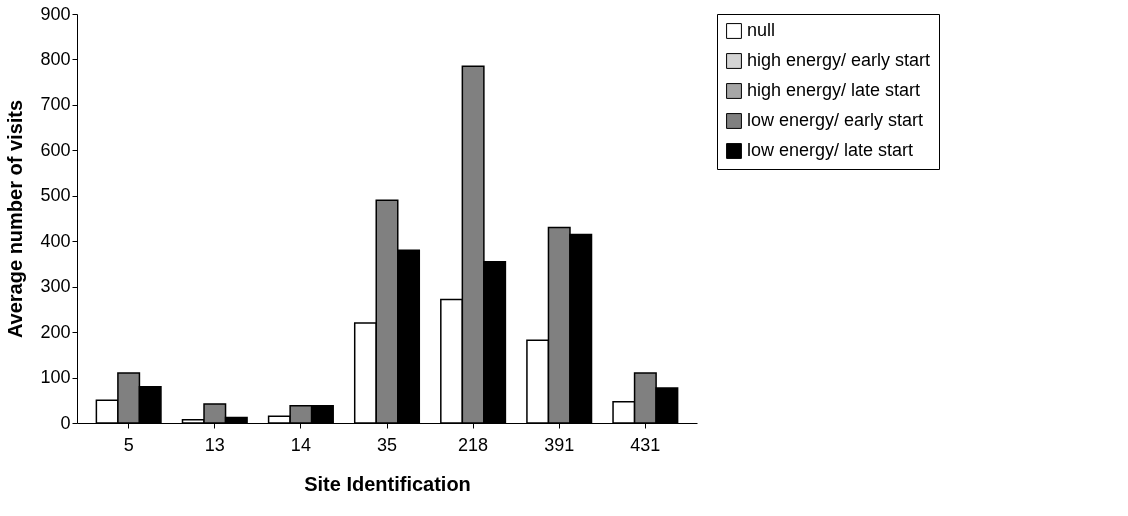 The image size is (1128, 516). Describe the element at coordinates (55, 240) in the screenshot. I see `y-tick-label: 400` at that location.